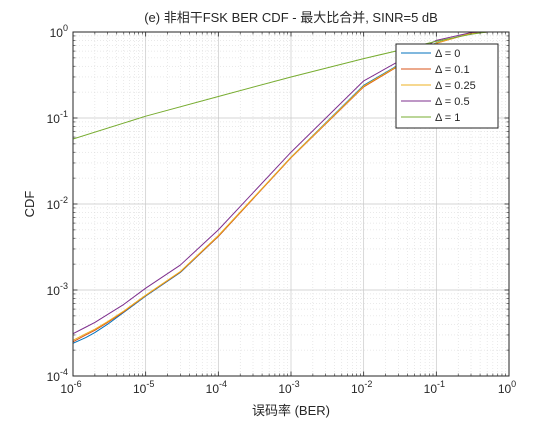 Image resolution: width=560 pixels, height=425 pixels. I want to click on legend: Δ = 0 Δ = 0.1 Δ = 0.25 Δ = 0.5 Δ = 1, so click(447, 86).